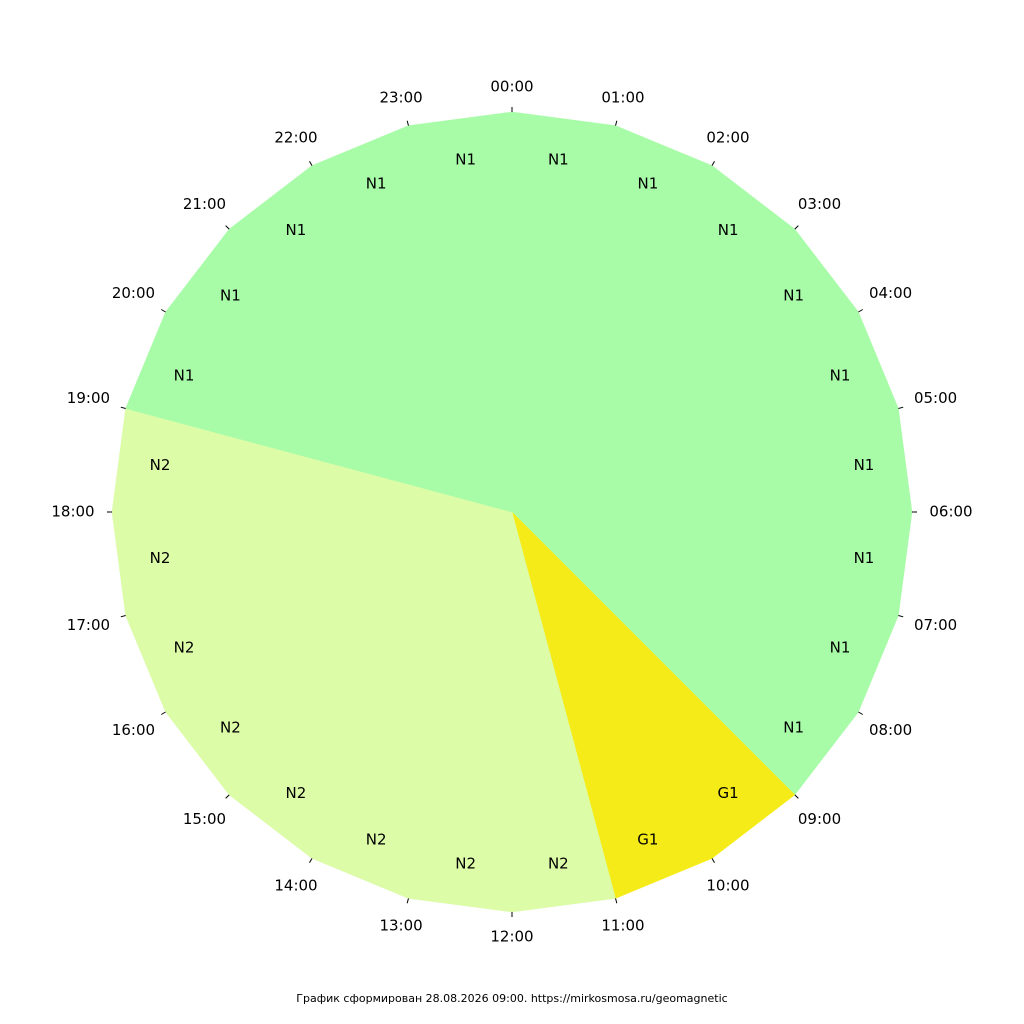 The width and height of the screenshot is (1024, 1024). I want to click on hour-label: 22:00, so click(295, 137).